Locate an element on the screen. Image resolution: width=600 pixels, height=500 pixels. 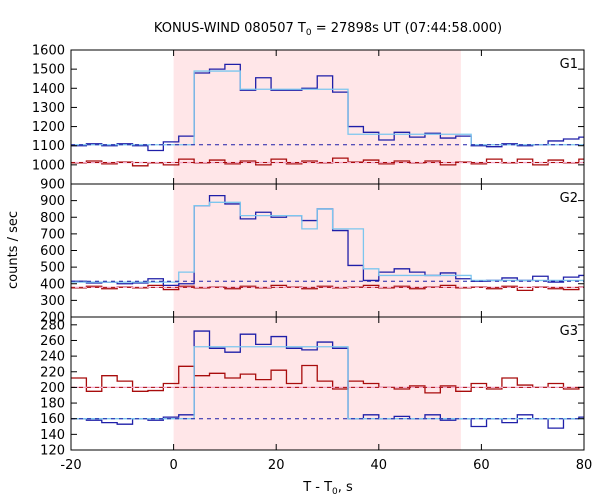
y-tick-label: 1500 is located at coordinates (48, 70).